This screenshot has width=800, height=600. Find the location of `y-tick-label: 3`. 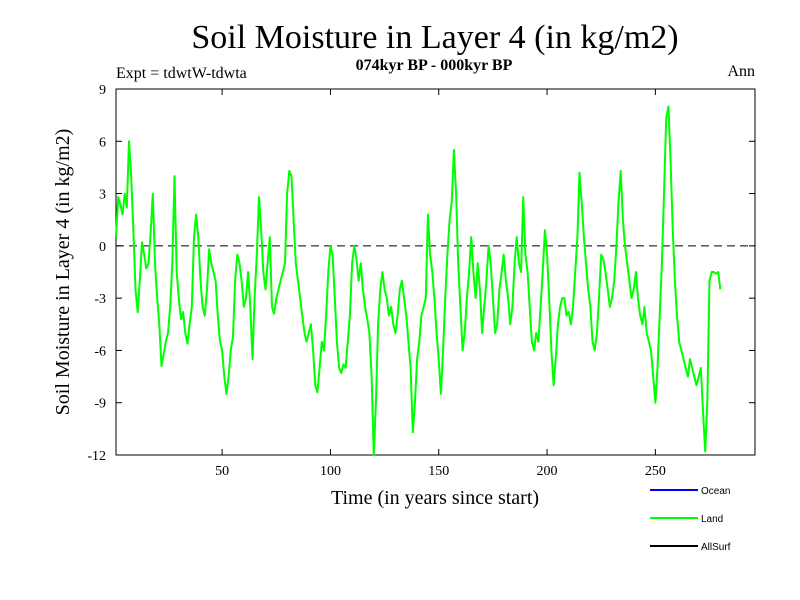

y-tick-label: 3 is located at coordinates (102, 195).